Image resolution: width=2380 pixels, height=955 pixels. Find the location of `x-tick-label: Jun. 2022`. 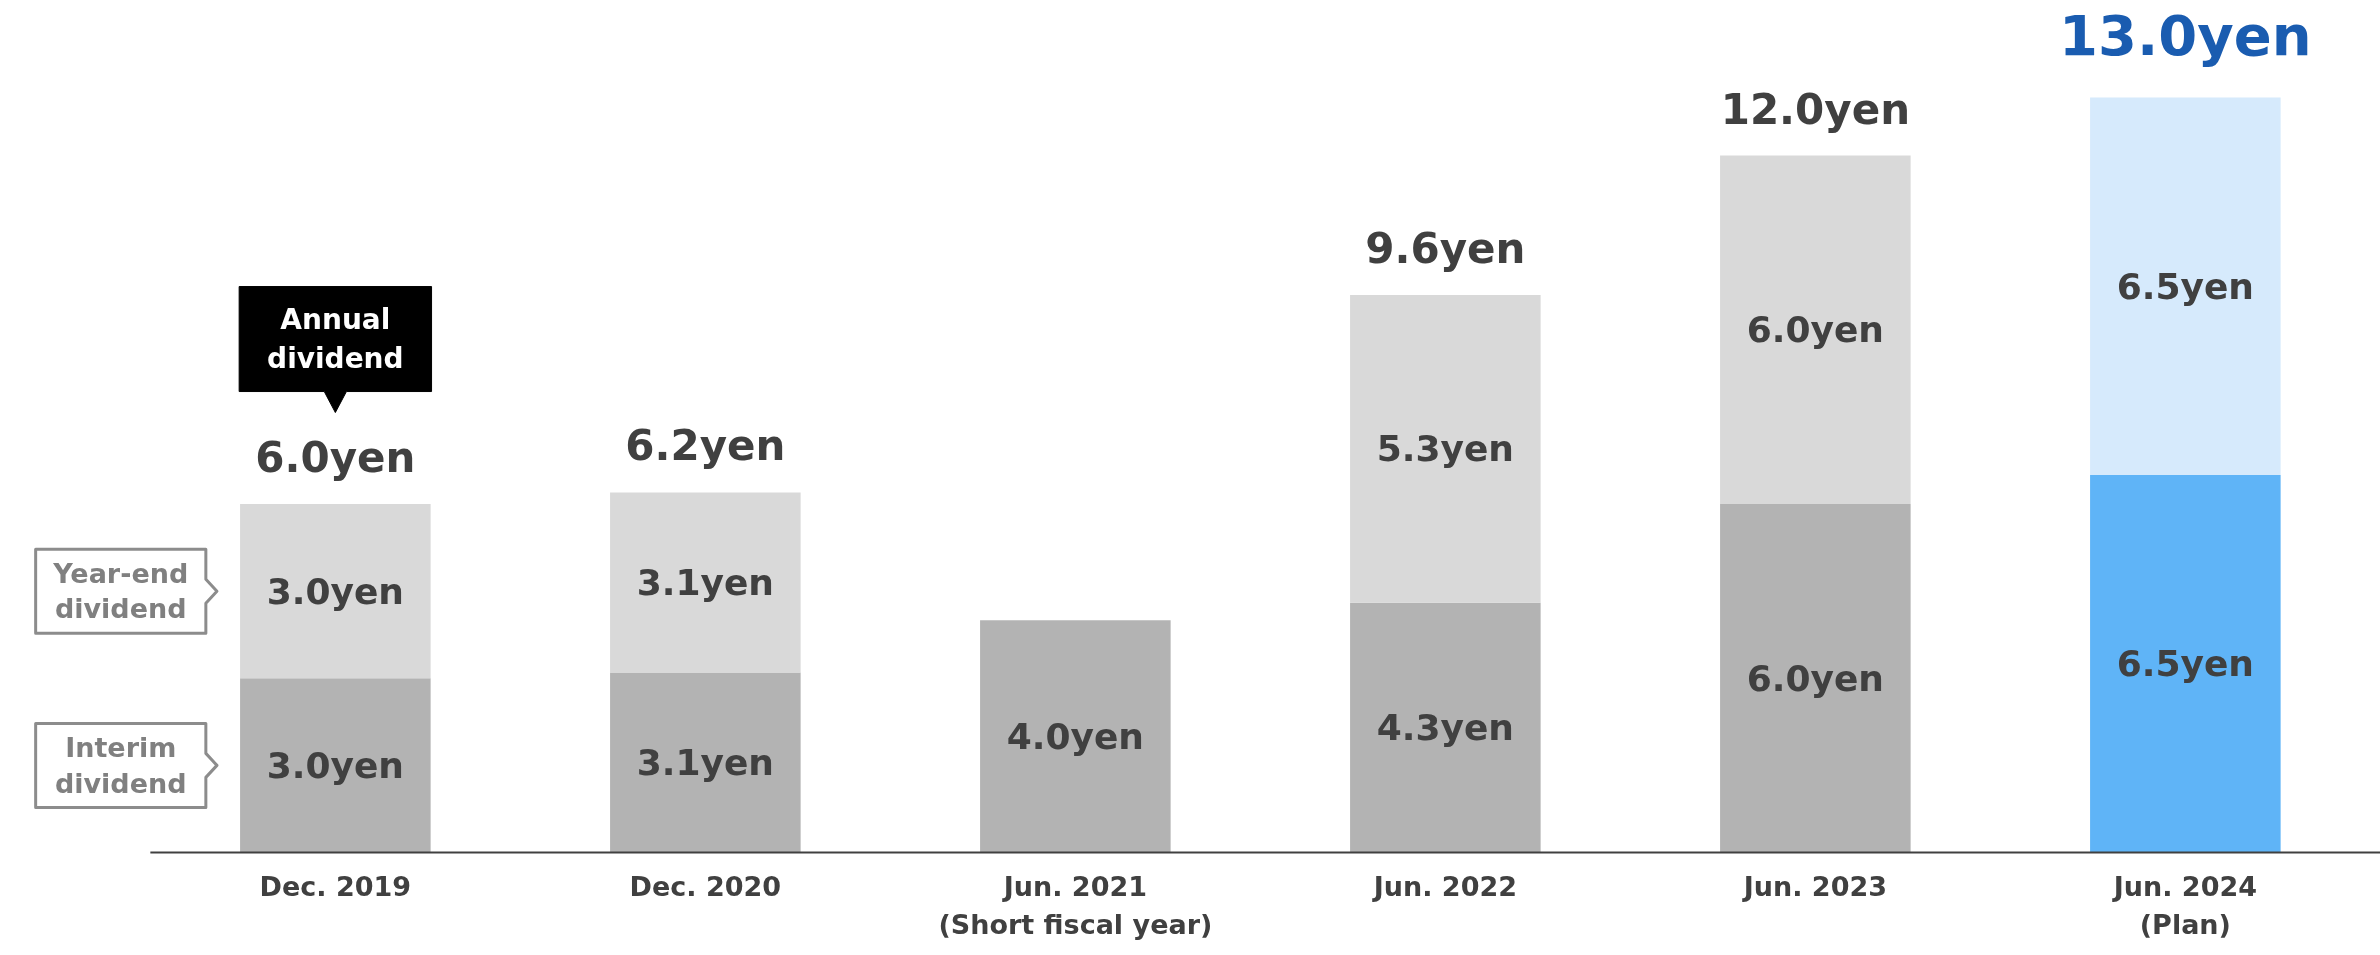

x-tick-label: Jun. 2022 is located at coordinates (1444, 886).